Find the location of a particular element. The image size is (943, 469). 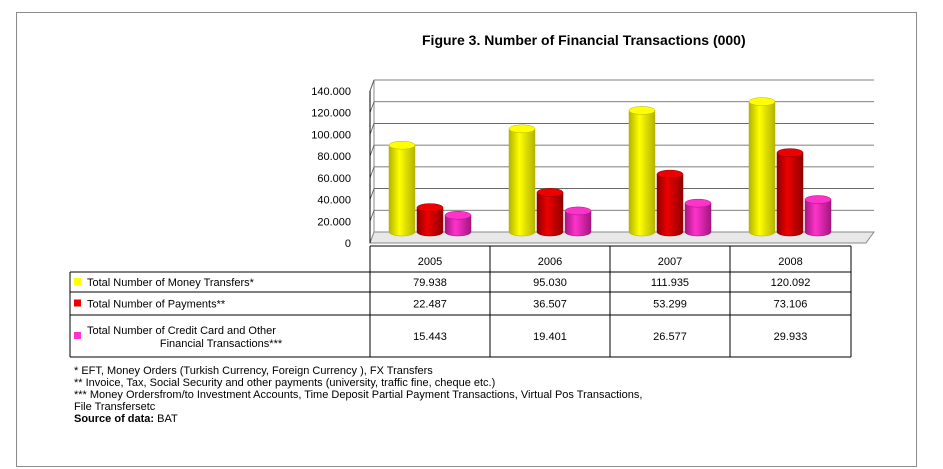

legend-label: Total Number of Payments** is located at coordinates (156, 305).